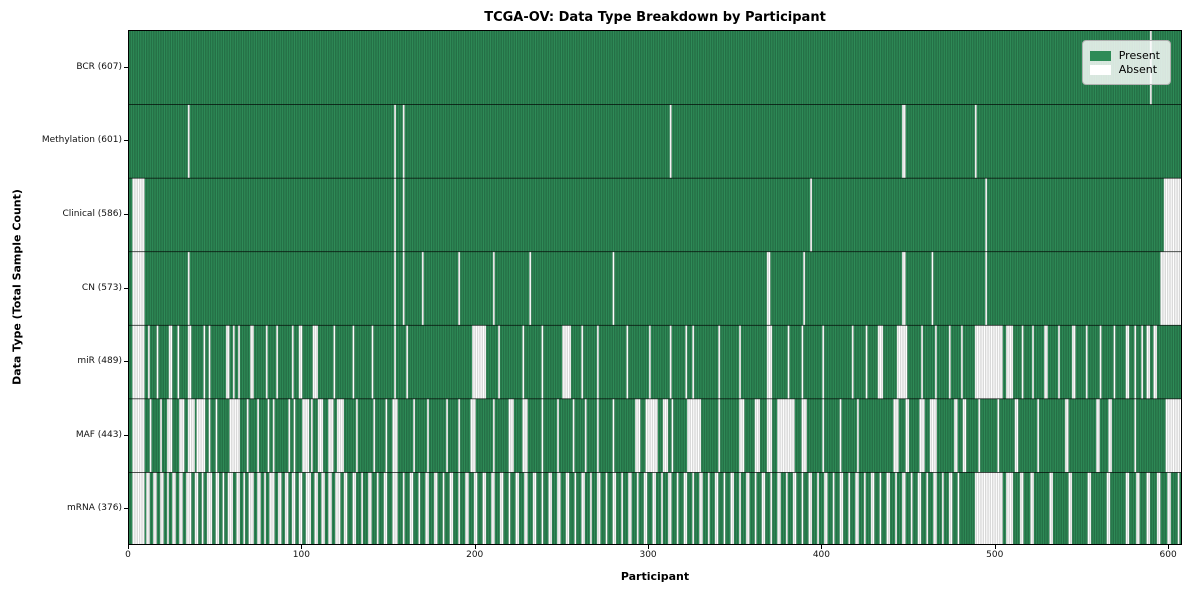  What do you see at coordinates (94, 508) in the screenshot?
I see `y-tick-label: mRNA (376)` at bounding box center [94, 508].